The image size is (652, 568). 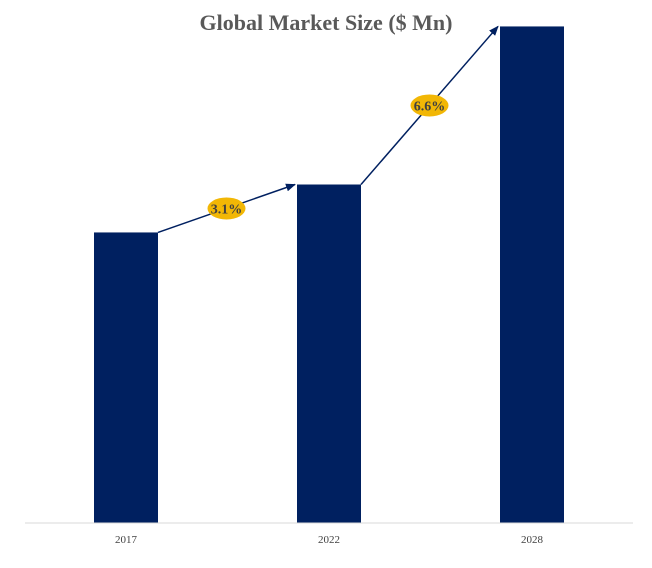 I want to click on x-tick-label: 2028, so click(x=532, y=540).